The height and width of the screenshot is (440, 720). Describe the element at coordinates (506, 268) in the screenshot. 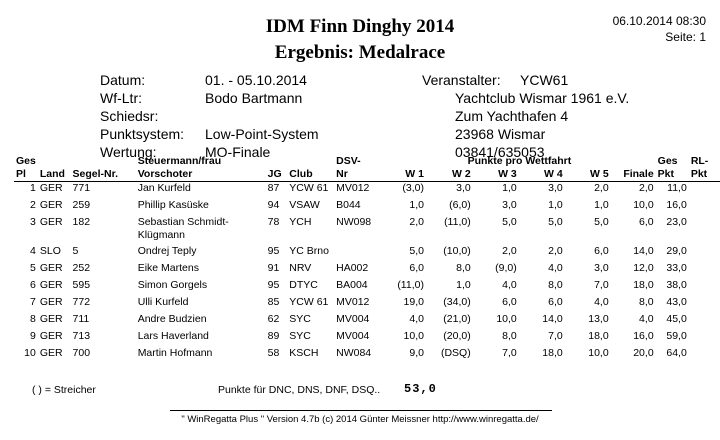

I see `race3-cell: (9,0)` at that location.